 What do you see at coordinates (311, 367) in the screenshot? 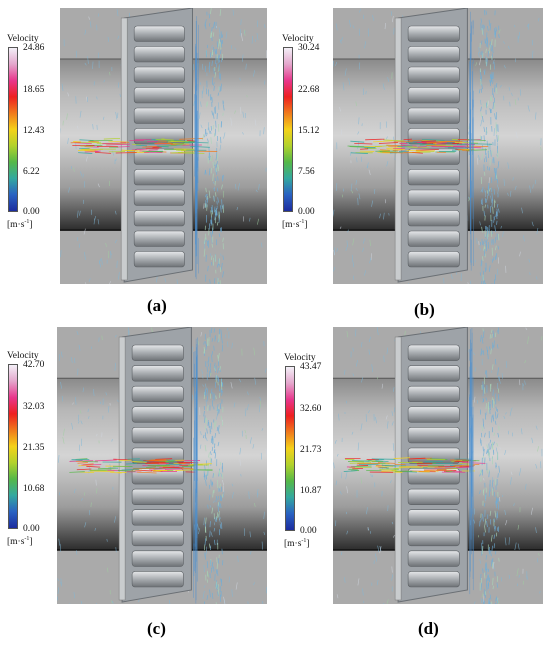
I see `legend-tick: 43.47` at bounding box center [311, 367].